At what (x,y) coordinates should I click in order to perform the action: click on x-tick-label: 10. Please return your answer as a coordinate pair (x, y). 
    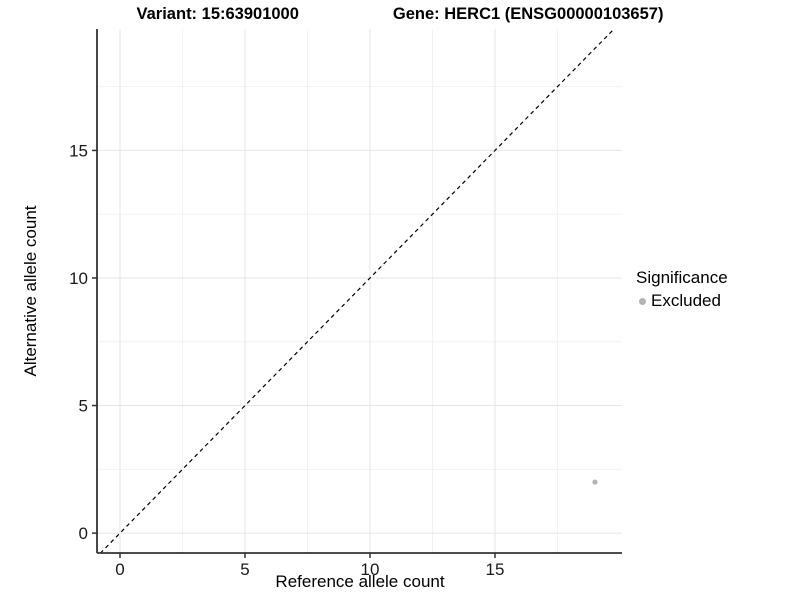
    Looking at the image, I should click on (370, 569).